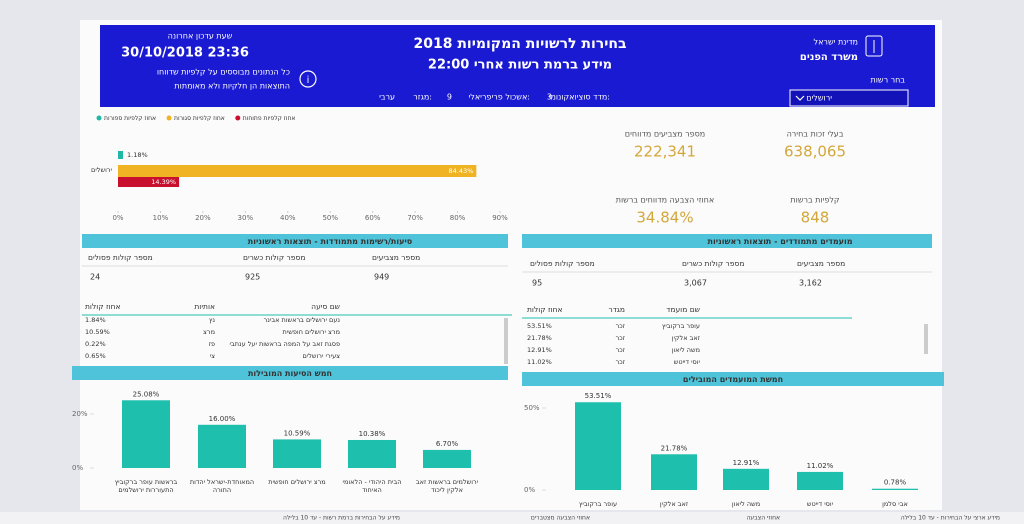 The height and width of the screenshot is (524, 1024). I want to click on ministry-name: משרד הפנים, so click(829, 57).